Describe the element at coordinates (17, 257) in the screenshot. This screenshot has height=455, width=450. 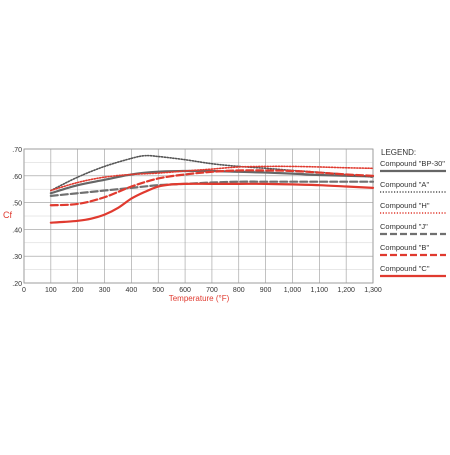
I see `y-tick-label: .30` at that location.